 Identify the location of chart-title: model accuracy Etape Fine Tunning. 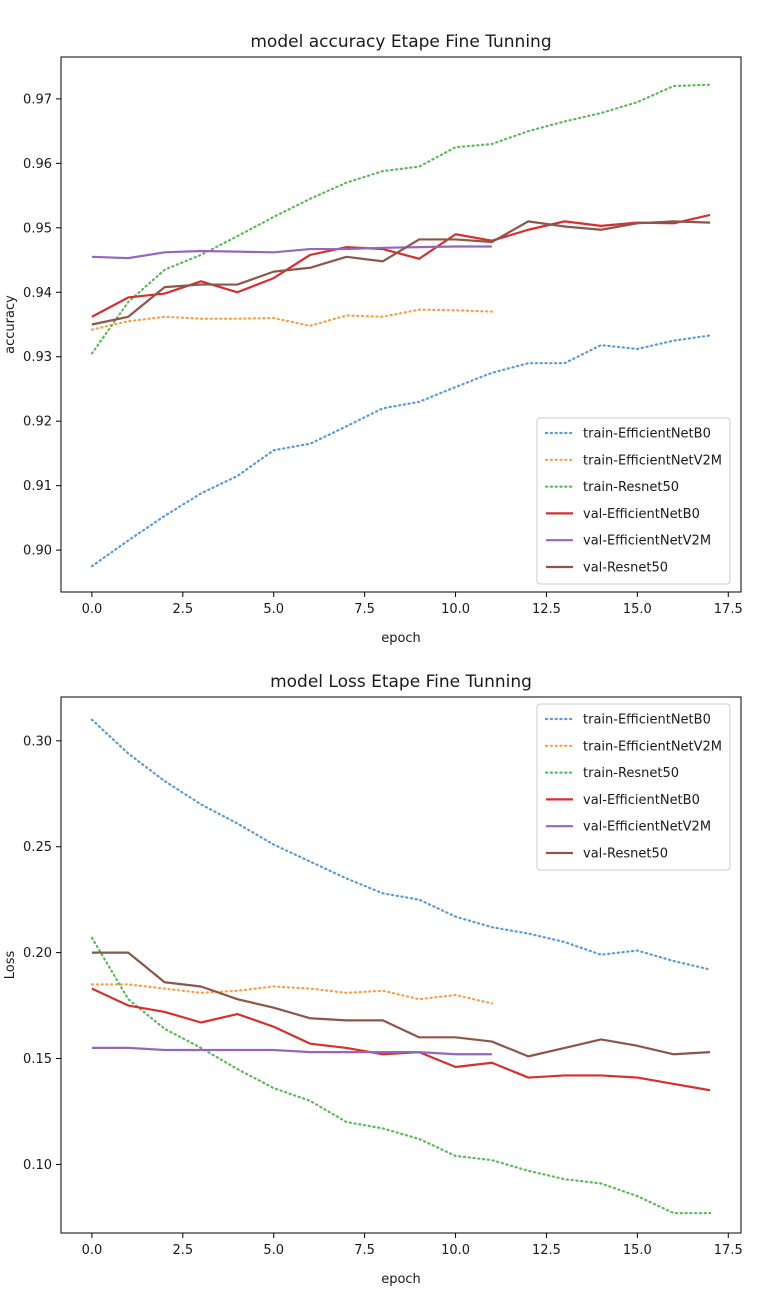
(400, 42).